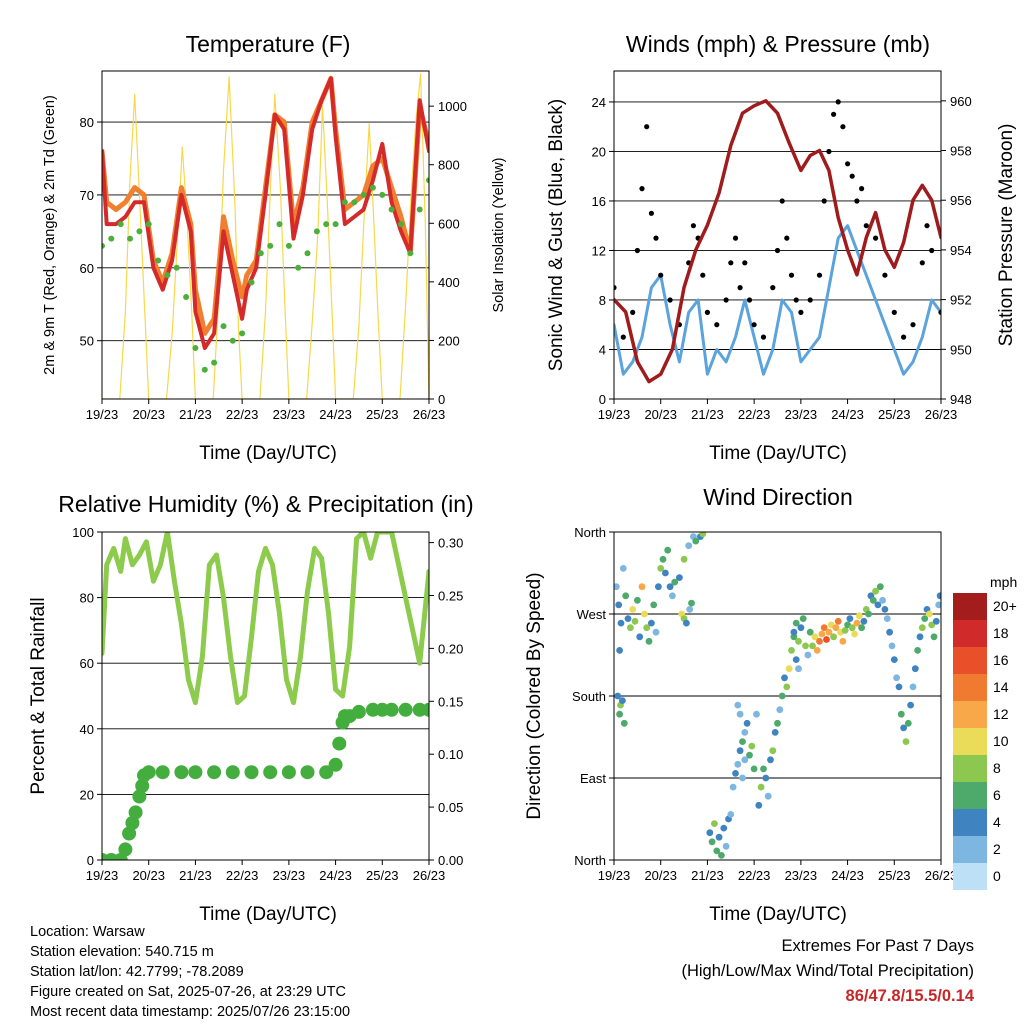  What do you see at coordinates (87, 663) in the screenshot?
I see `y-tick-label: 60` at bounding box center [87, 663].